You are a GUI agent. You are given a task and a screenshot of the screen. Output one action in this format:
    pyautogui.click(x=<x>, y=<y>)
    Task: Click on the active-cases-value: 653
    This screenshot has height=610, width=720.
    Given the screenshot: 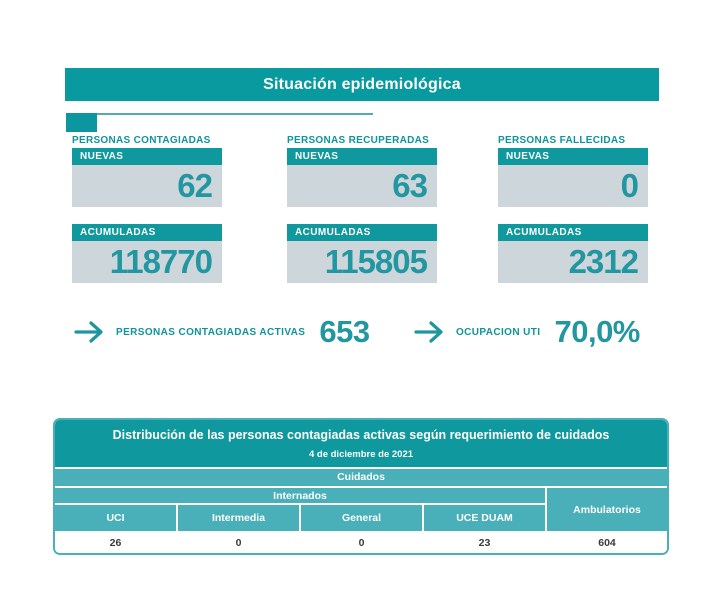 What is the action you would take?
    pyautogui.click(x=344, y=331)
    